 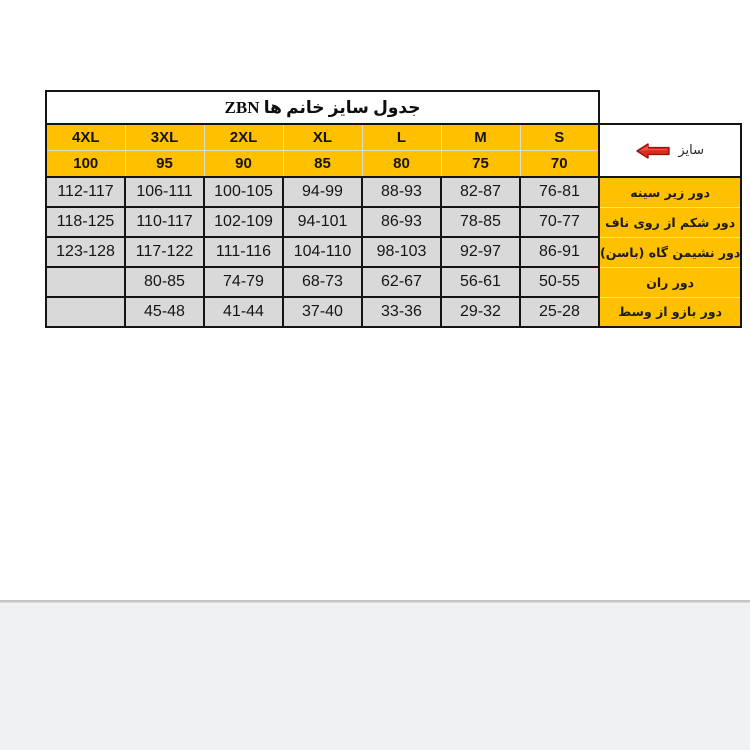 What do you see at coordinates (670, 222) in the screenshot?
I see `row-label-belly: دور شکم از روی ناف` at bounding box center [670, 222].